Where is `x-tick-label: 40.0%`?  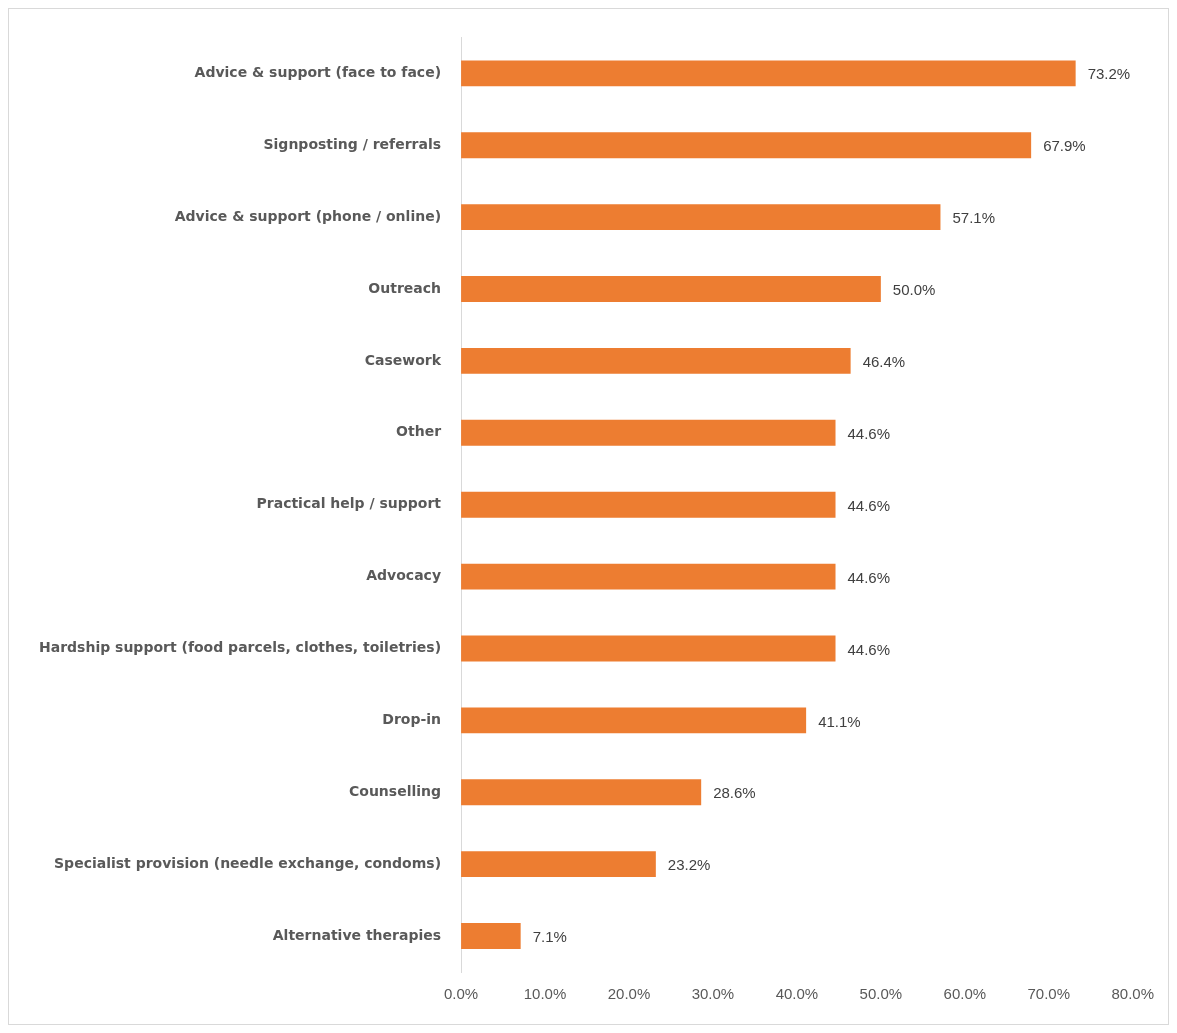 x-tick-label: 40.0% is located at coordinates (797, 994).